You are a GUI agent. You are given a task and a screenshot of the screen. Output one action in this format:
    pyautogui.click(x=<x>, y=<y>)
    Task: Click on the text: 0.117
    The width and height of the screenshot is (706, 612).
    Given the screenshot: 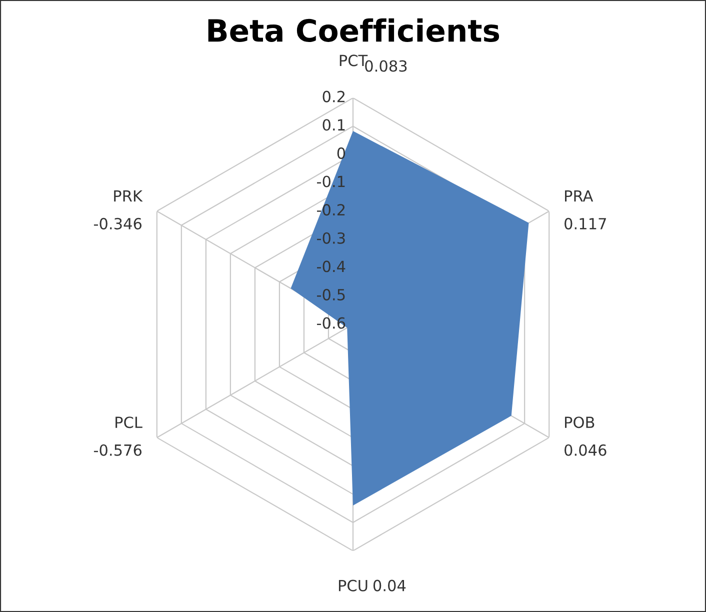 What is the action you would take?
    pyautogui.click(x=585, y=224)
    